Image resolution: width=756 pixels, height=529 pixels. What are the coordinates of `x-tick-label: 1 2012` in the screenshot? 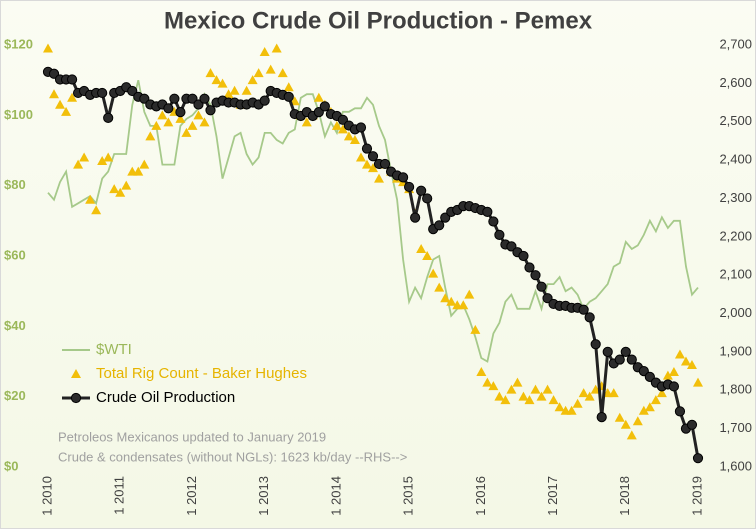 It's located at (191, 496).